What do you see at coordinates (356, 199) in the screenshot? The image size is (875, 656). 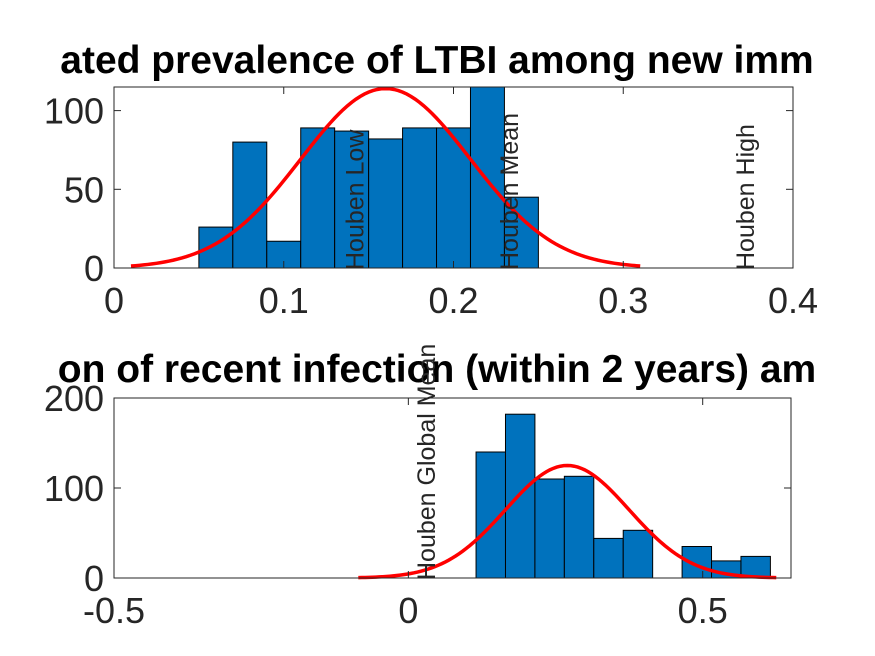 I see `reference-annotation: Houben Low` at bounding box center [356, 199].